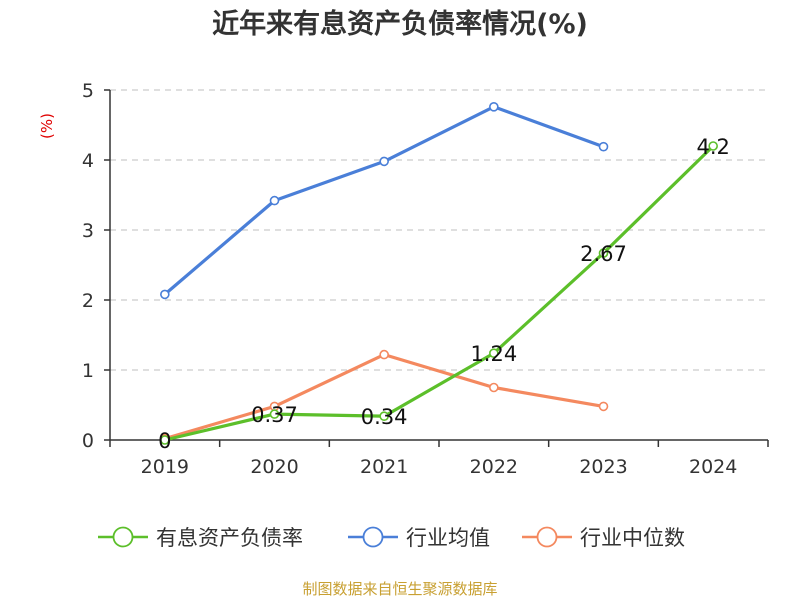  I want to click on x-tick-label: 2019, so click(165, 467).